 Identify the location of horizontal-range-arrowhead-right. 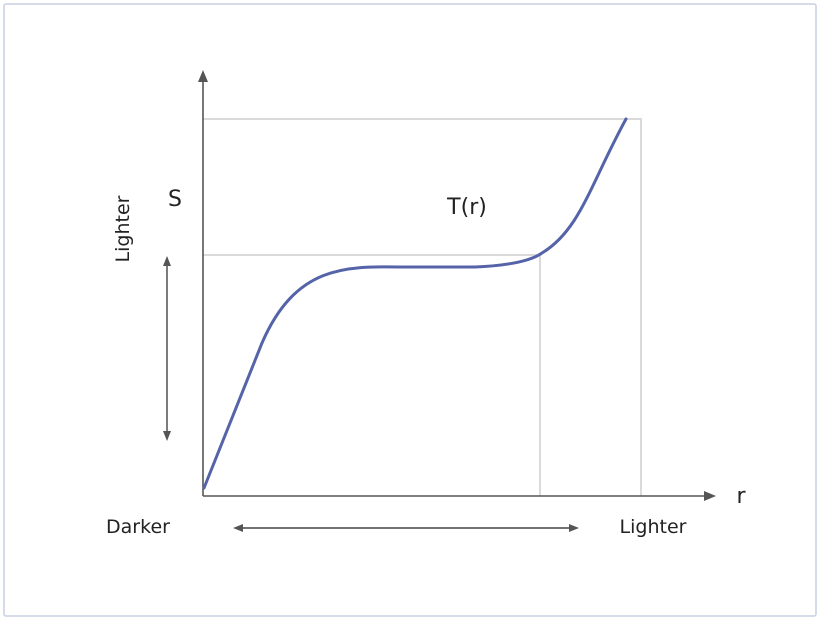
(574, 528).